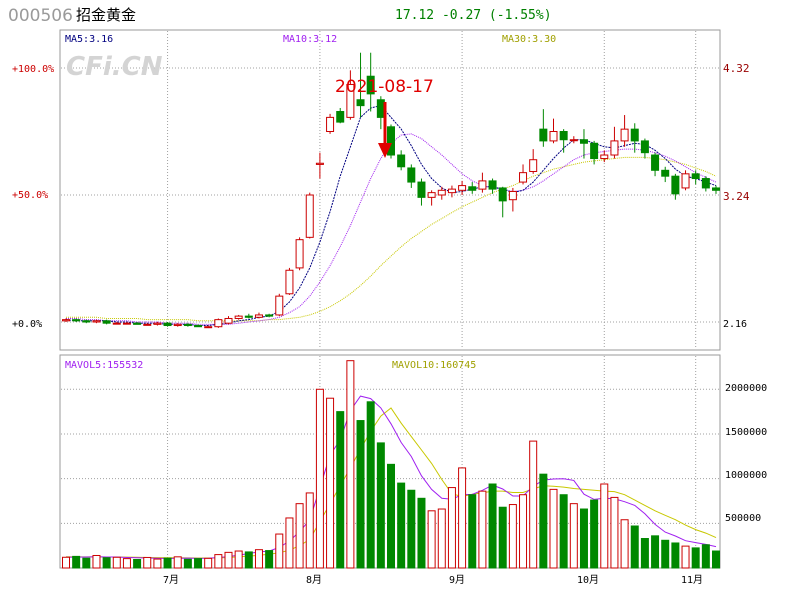  I want to click on mavol10-label: MAVOL10:160745, so click(434, 365).